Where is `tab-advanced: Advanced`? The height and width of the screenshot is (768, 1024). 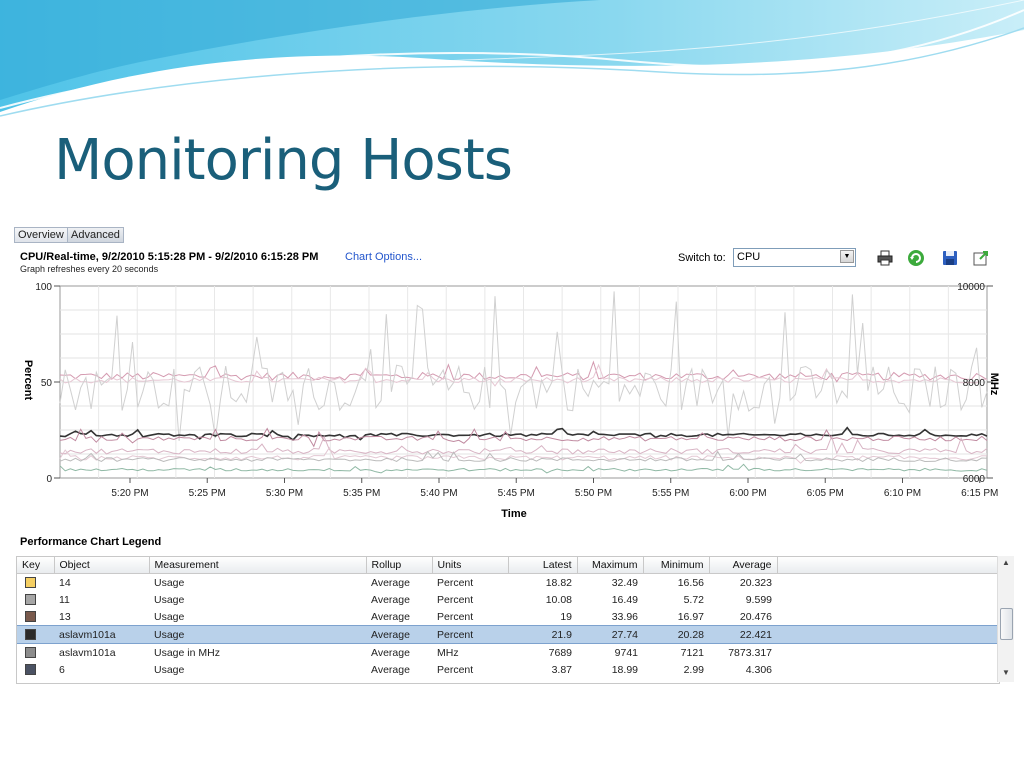 tab-advanced: Advanced is located at coordinates (95, 235).